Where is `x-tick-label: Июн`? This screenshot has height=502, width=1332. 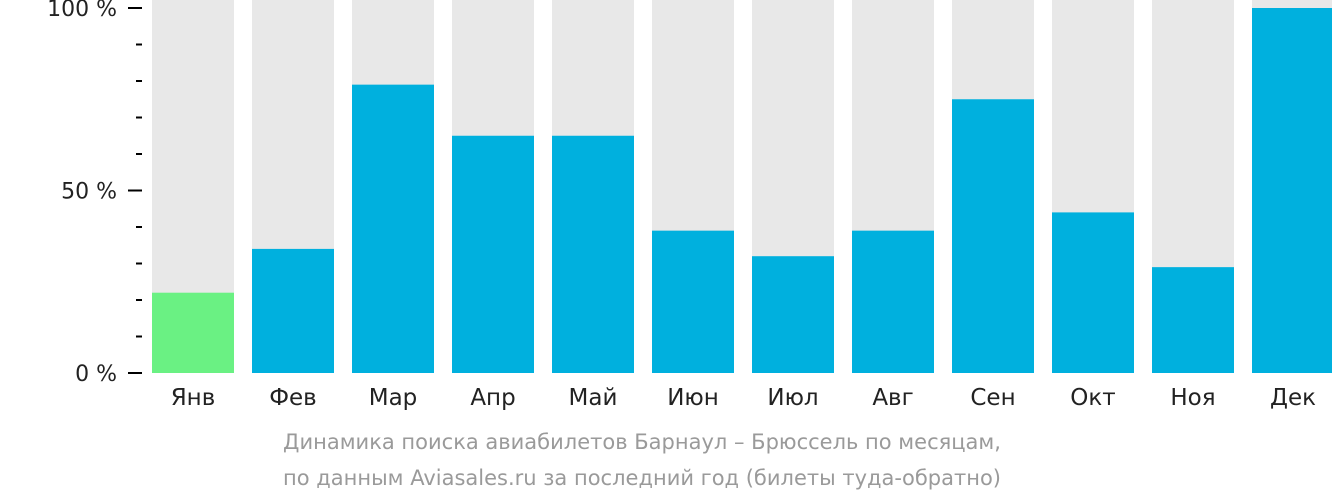
x-tick-label: Июн is located at coordinates (693, 398).